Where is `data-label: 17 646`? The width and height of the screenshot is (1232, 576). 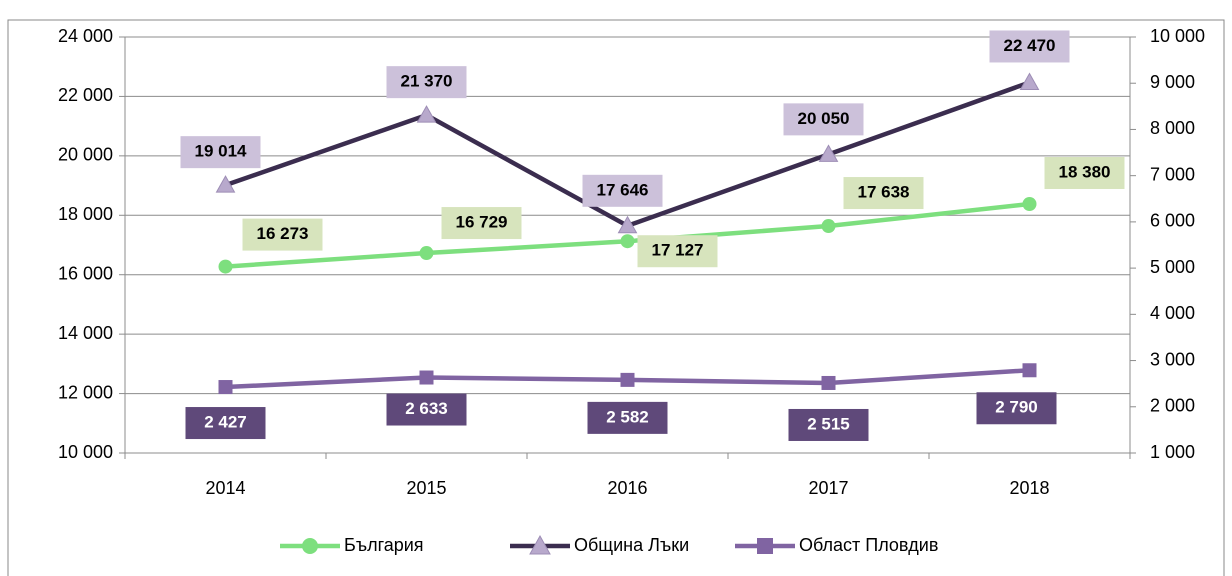
data-label: 17 646 is located at coordinates (623, 189).